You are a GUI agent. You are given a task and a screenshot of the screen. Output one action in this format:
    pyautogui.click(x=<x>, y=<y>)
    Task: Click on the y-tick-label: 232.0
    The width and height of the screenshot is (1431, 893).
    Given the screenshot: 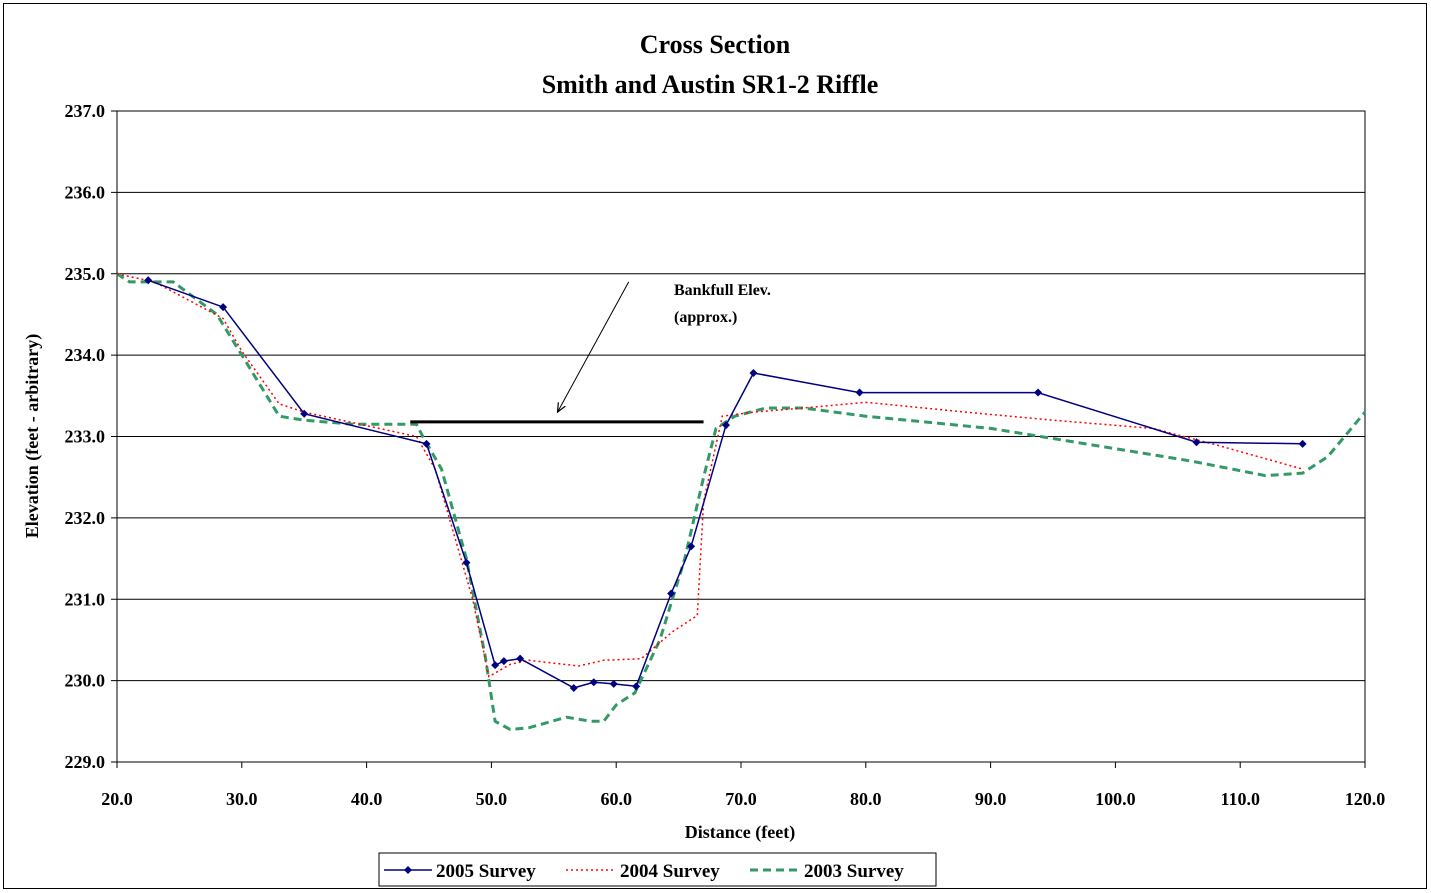 What is the action you would take?
    pyautogui.click(x=85, y=518)
    